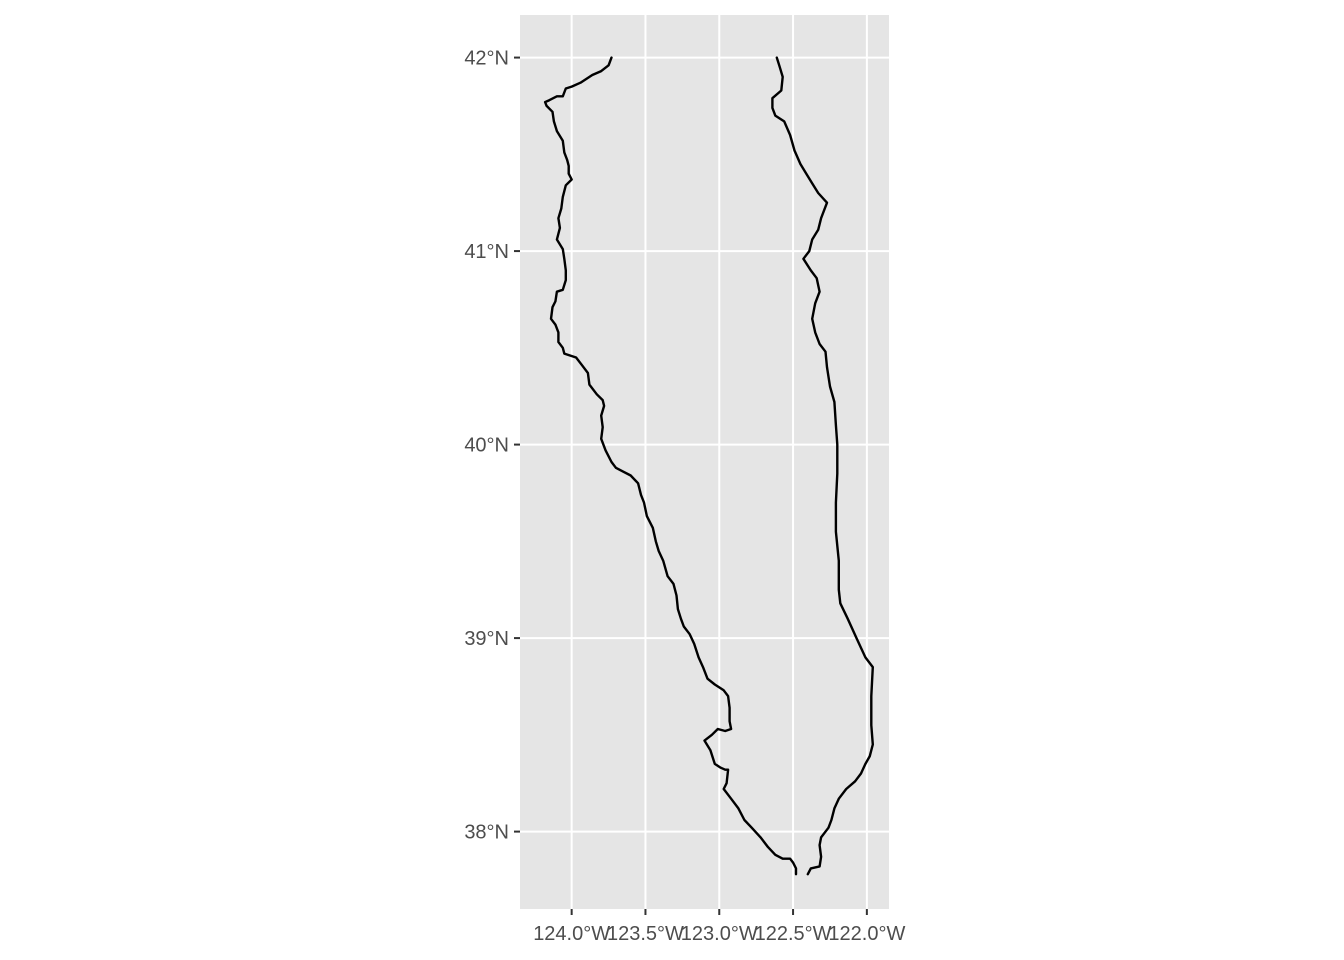 The width and height of the screenshot is (1344, 960). Describe the element at coordinates (486, 59) in the screenshot. I see `y-tick-label-0: 42°N` at that location.